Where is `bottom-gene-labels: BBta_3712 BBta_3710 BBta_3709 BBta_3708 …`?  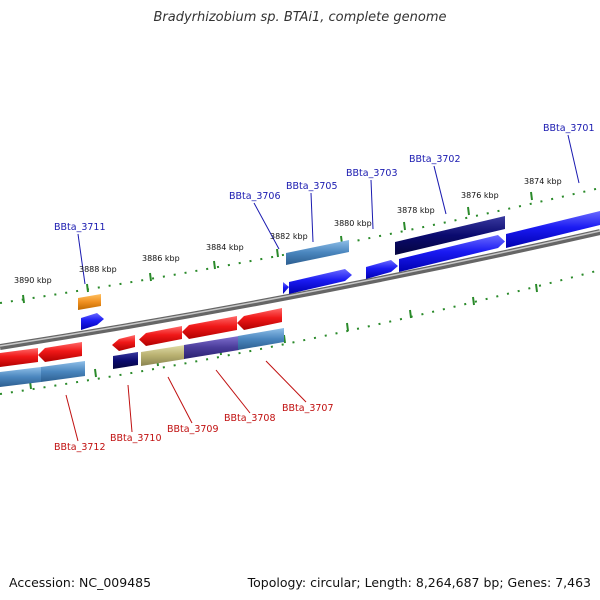 bottom-gene-labels: BBta_3712 BBta_3710 BBta_3709 BBta_3708 … is located at coordinates (194, 428).